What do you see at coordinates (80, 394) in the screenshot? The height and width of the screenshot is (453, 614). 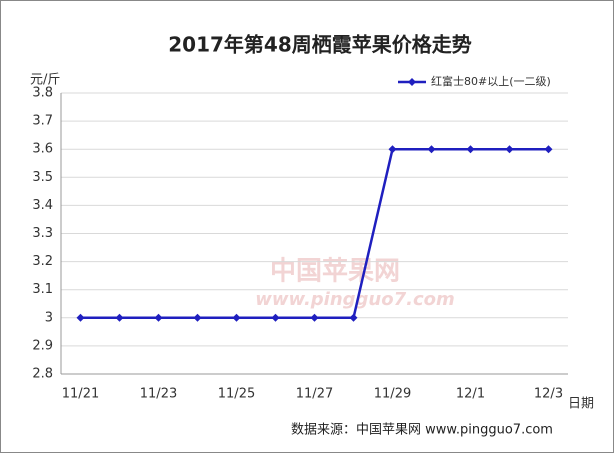 I see `x-tick-label: 11/21` at bounding box center [80, 394].